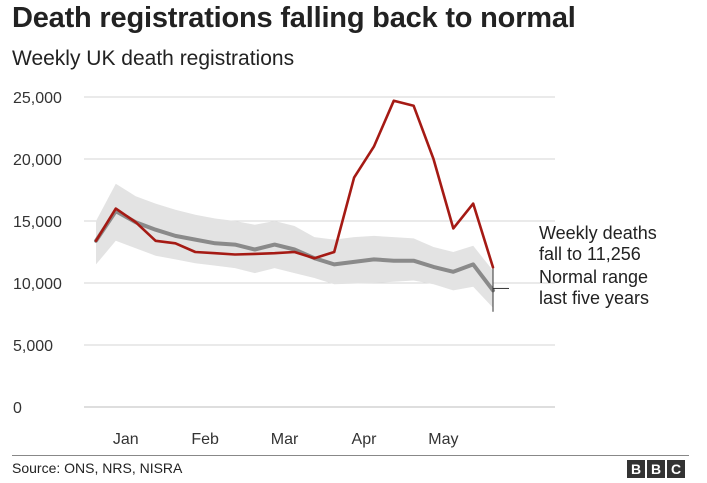  What do you see at coordinates (676, 469) in the screenshot?
I see `logo-letter-c: C` at bounding box center [676, 469].